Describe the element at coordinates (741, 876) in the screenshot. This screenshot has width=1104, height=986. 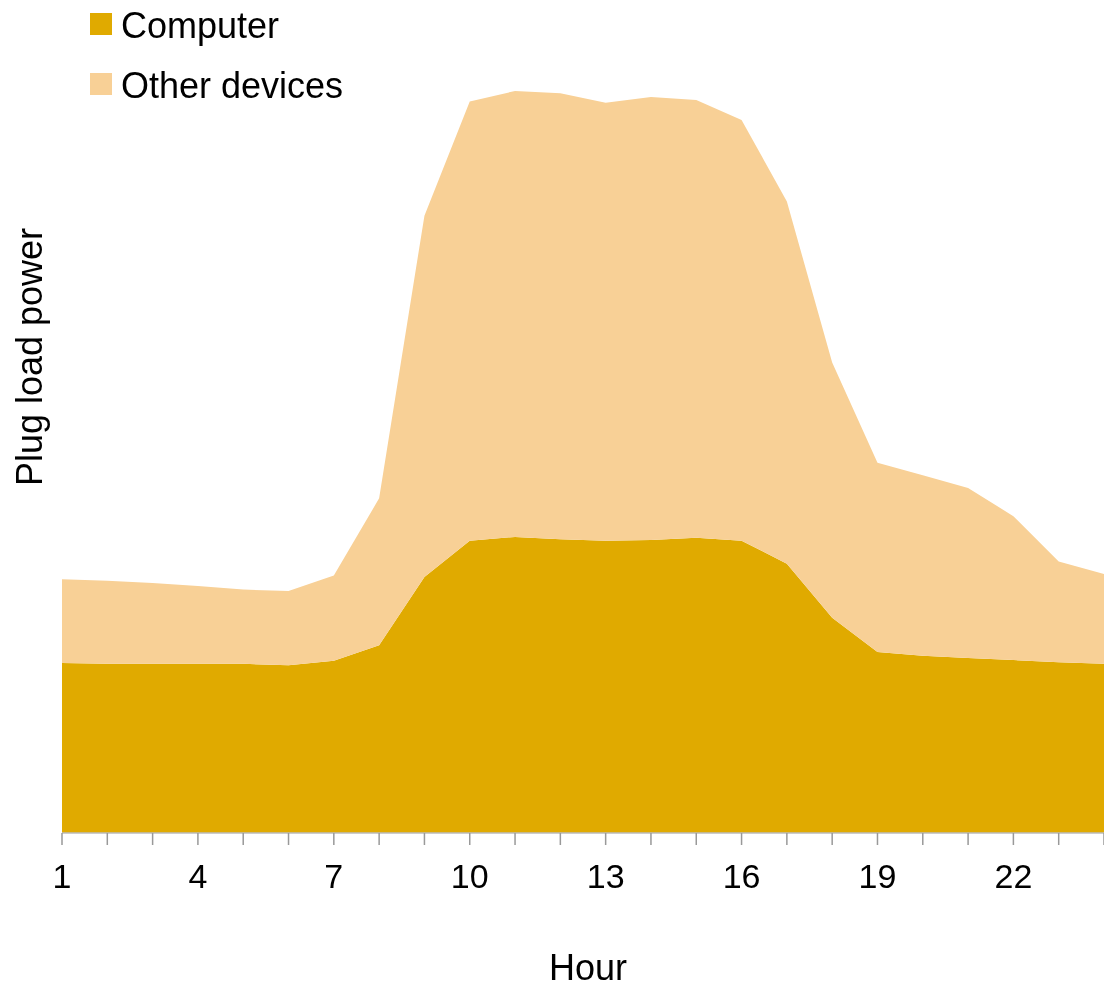
I see `x-tick-label: 16` at that location.